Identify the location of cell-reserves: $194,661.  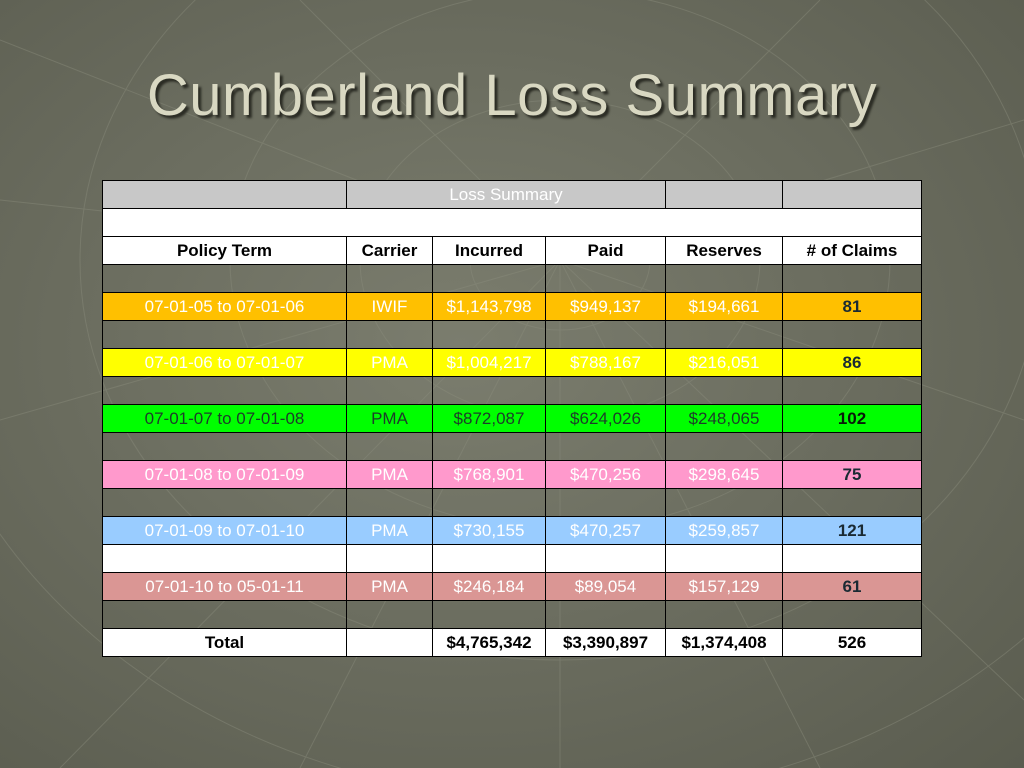
(724, 306).